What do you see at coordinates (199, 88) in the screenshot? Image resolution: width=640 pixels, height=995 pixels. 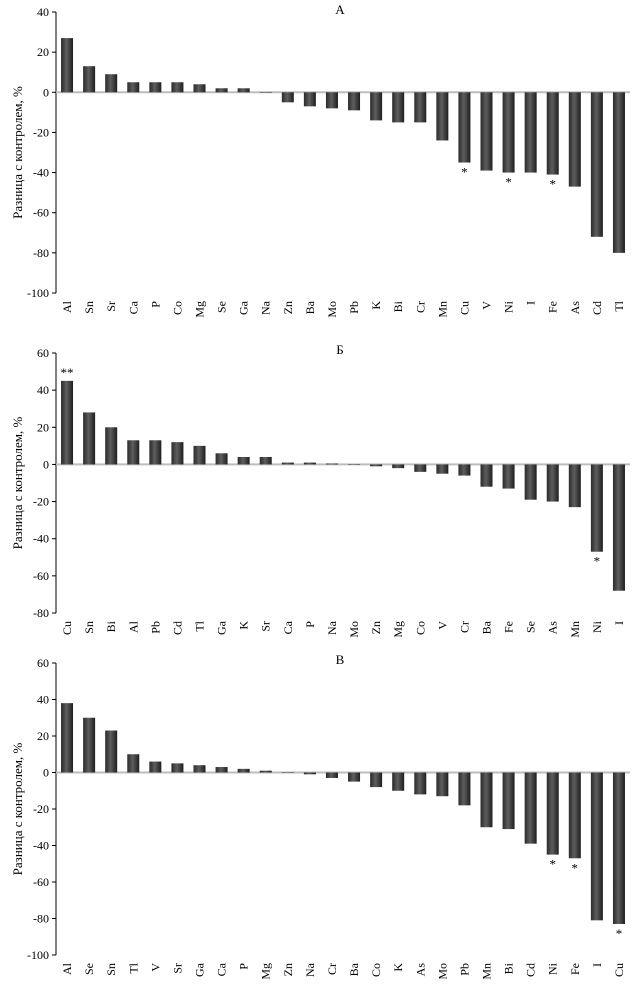 I see `bar-Mg` at bounding box center [199, 88].